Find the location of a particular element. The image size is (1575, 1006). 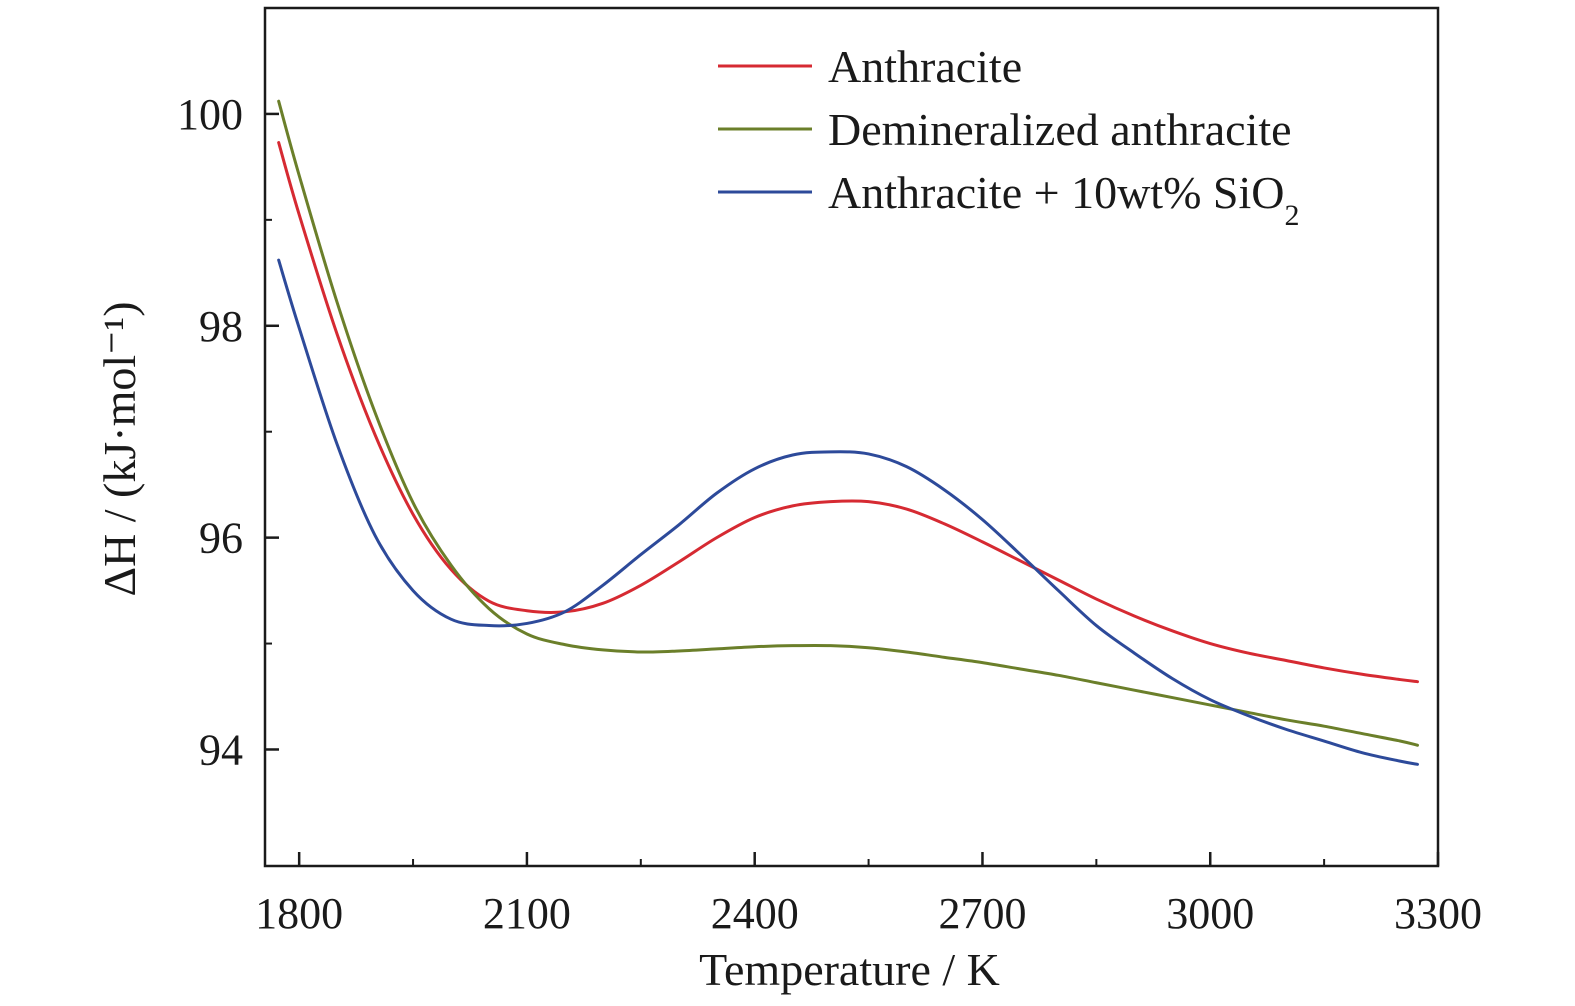

y-axis-title: ΔH / (kJ·mol⁻¹) is located at coordinates (119, 448).